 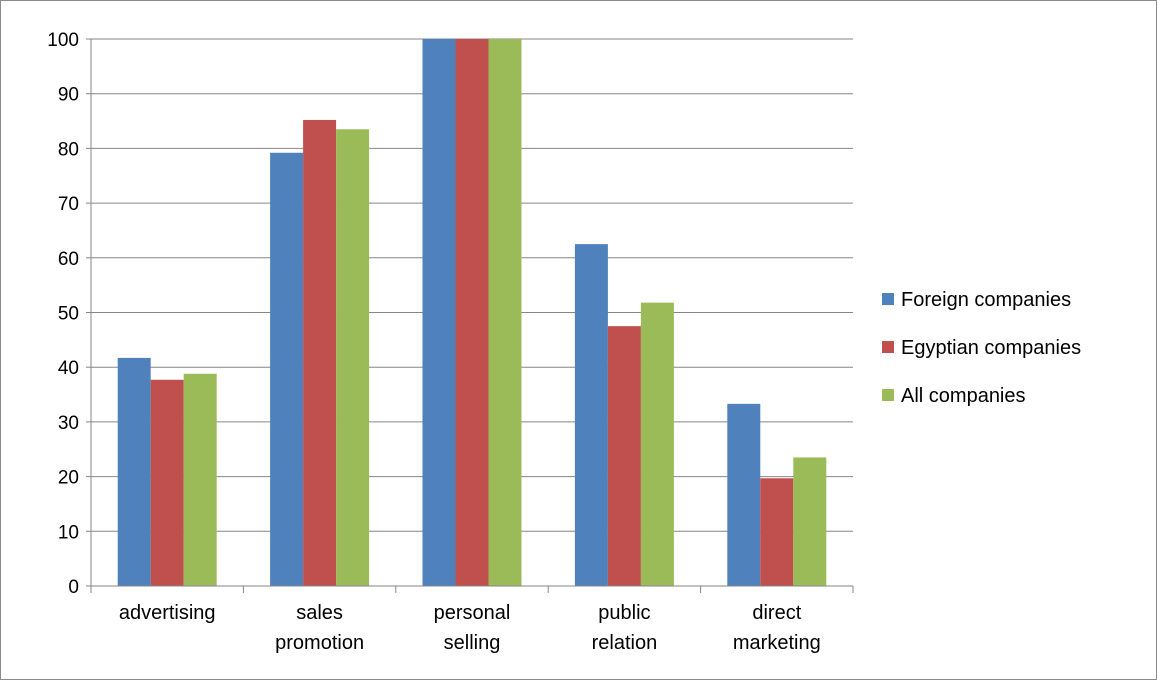 I want to click on y-tick-label: 60, so click(x=68, y=259).